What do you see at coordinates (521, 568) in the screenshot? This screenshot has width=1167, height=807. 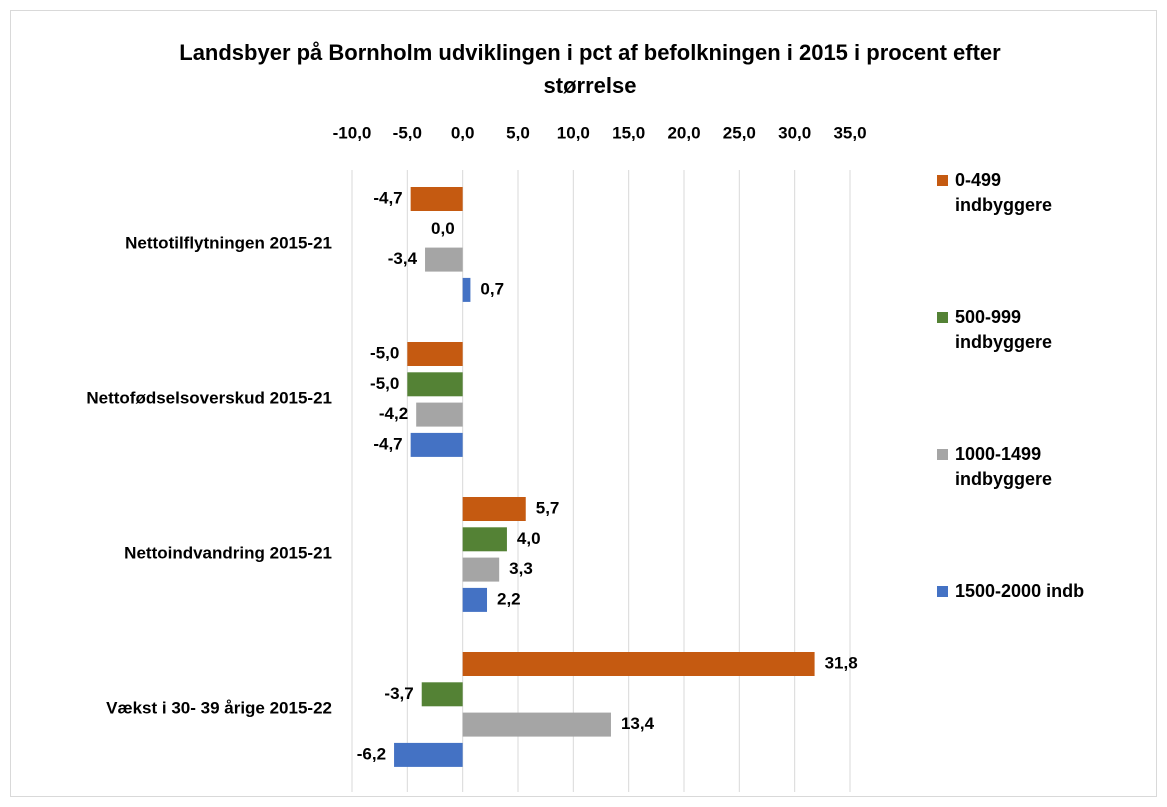 I see `value-label: 3,3` at bounding box center [521, 568].